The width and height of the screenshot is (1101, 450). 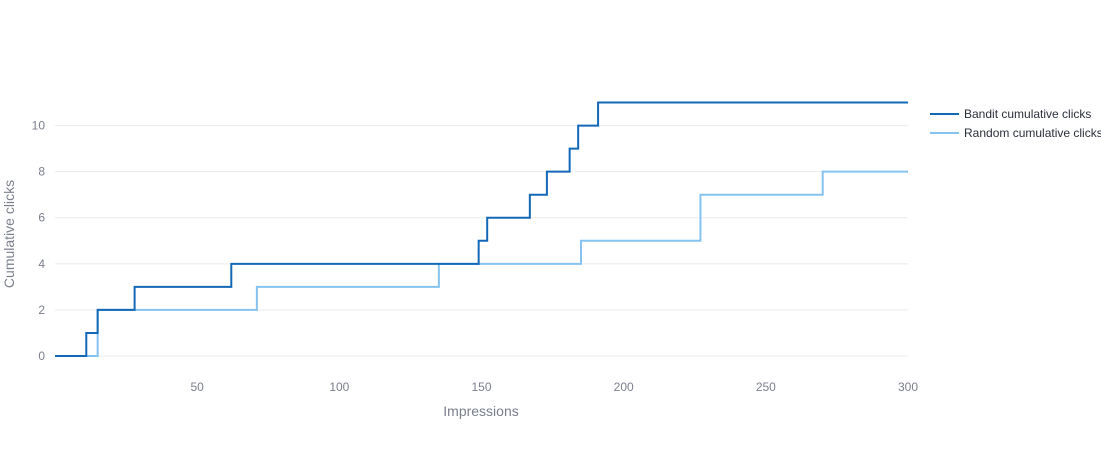 What do you see at coordinates (41, 356) in the screenshot?
I see `y-tick-label: 0` at bounding box center [41, 356].